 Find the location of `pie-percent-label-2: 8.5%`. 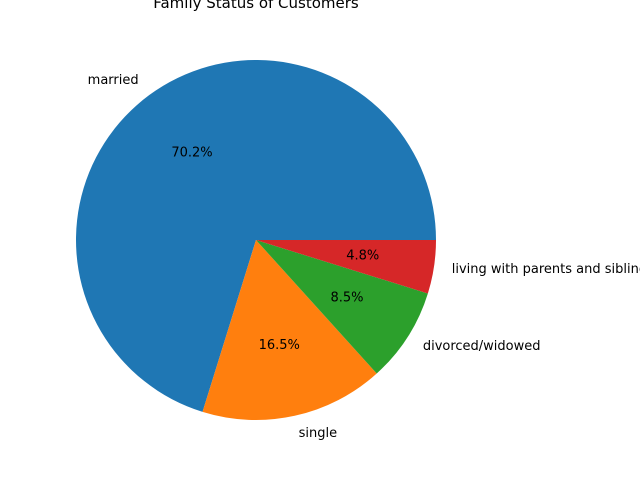

pie-percent-label-2: 8.5% is located at coordinates (346, 298).